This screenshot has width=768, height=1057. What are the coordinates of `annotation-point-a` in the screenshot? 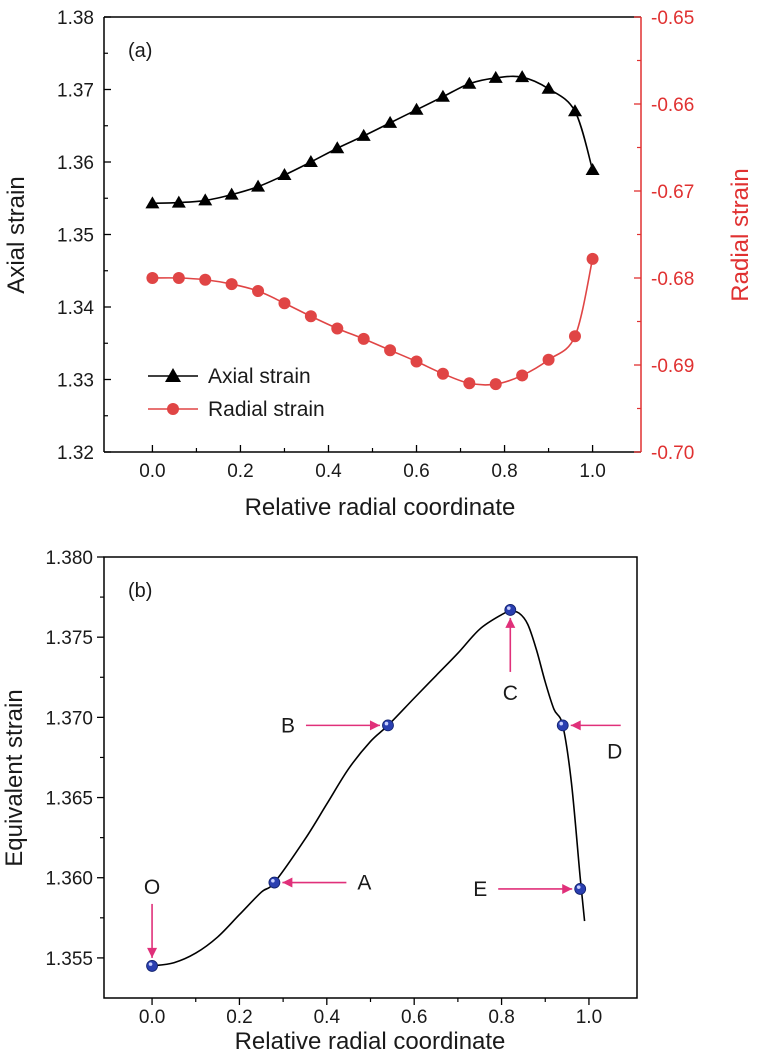 It's located at (274, 882).